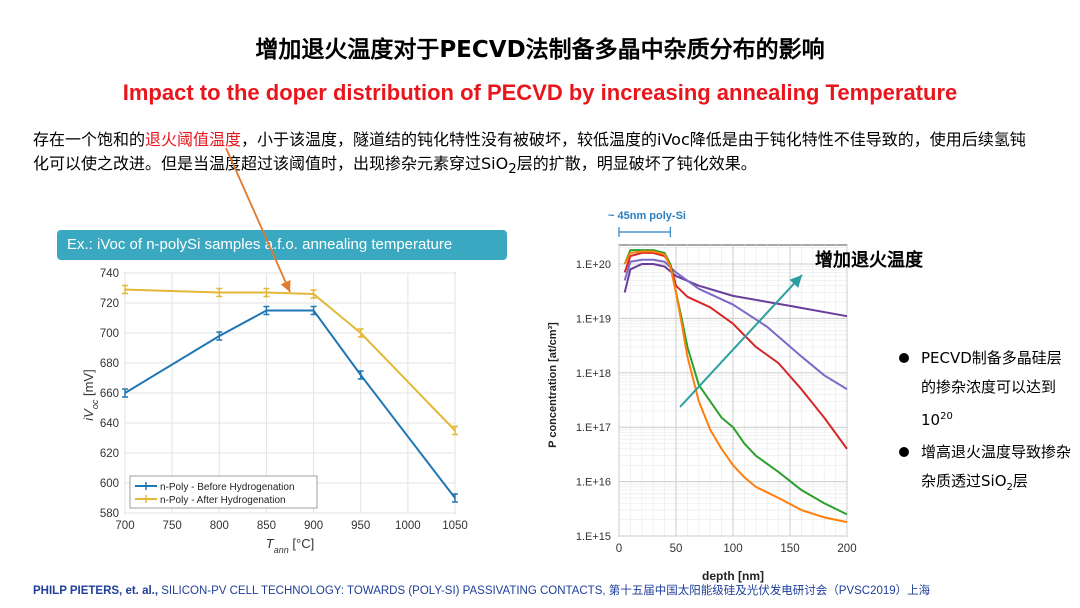 The width and height of the screenshot is (1080, 608). Describe the element at coordinates (846, 549) in the screenshot. I see `right-xtick-label: 200` at that location.